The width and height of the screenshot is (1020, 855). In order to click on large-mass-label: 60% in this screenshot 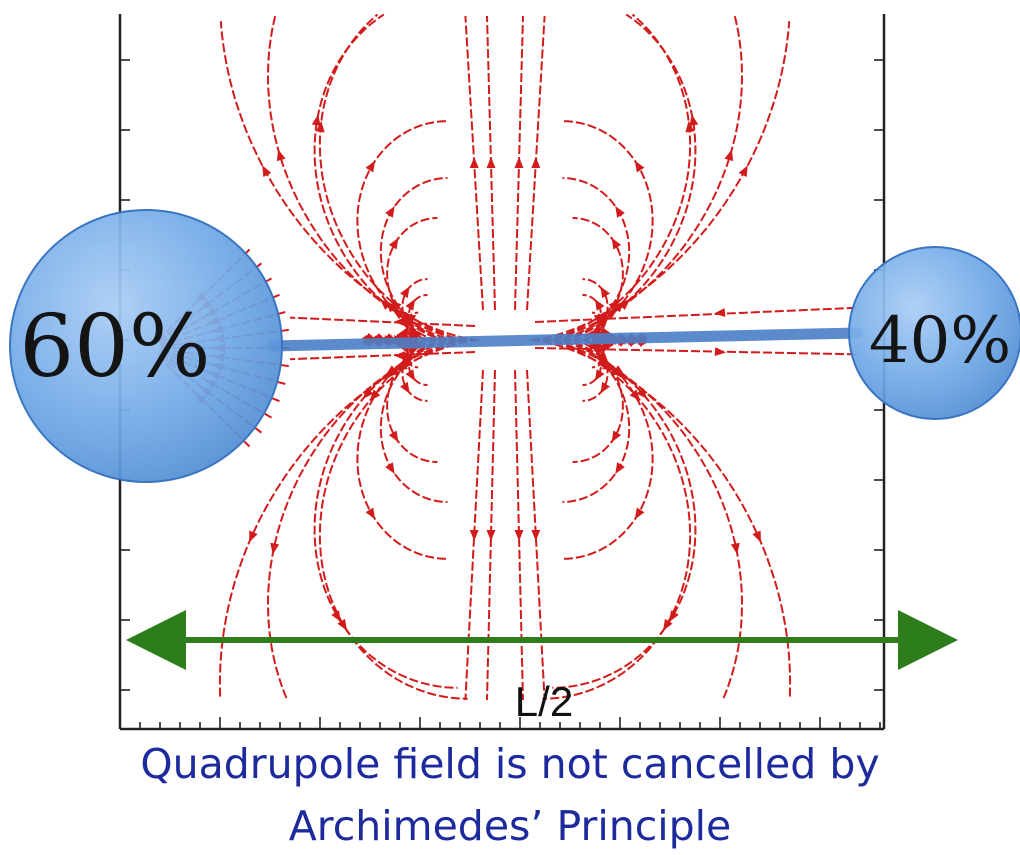, I will do `click(114, 347)`.